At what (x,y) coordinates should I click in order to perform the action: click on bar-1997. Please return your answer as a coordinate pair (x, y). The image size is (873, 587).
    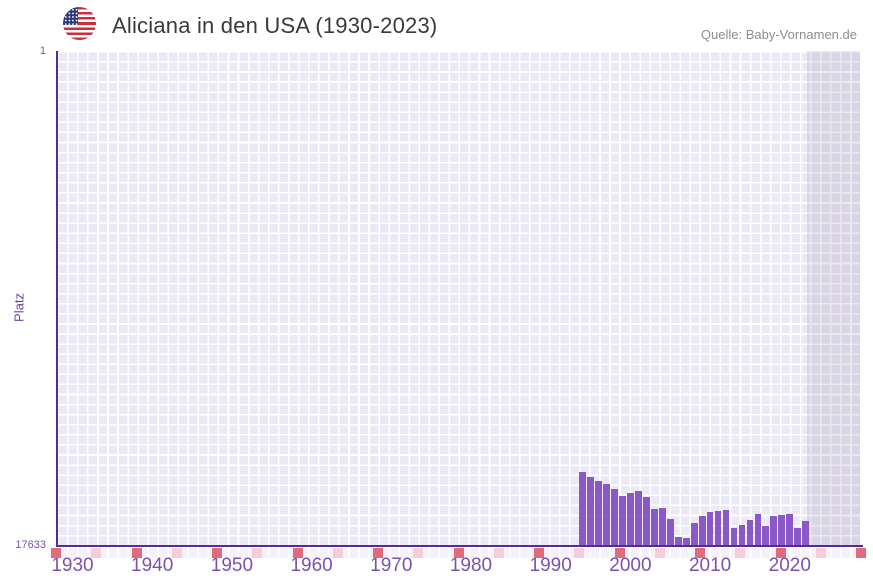
    Looking at the image, I should click on (606, 514).